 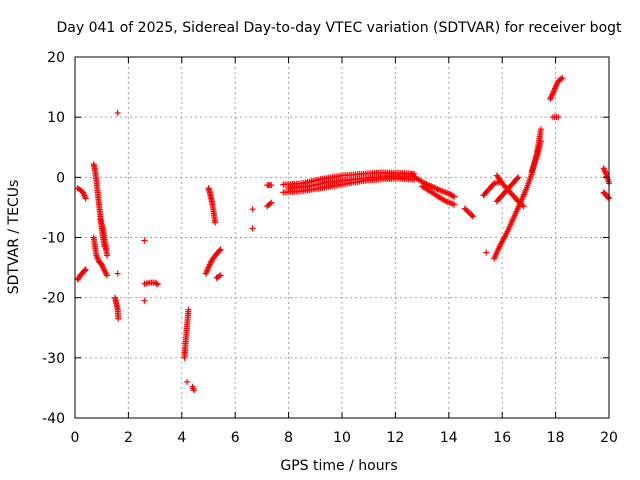 I want to click on y-tick-label: -10, so click(x=53, y=239).